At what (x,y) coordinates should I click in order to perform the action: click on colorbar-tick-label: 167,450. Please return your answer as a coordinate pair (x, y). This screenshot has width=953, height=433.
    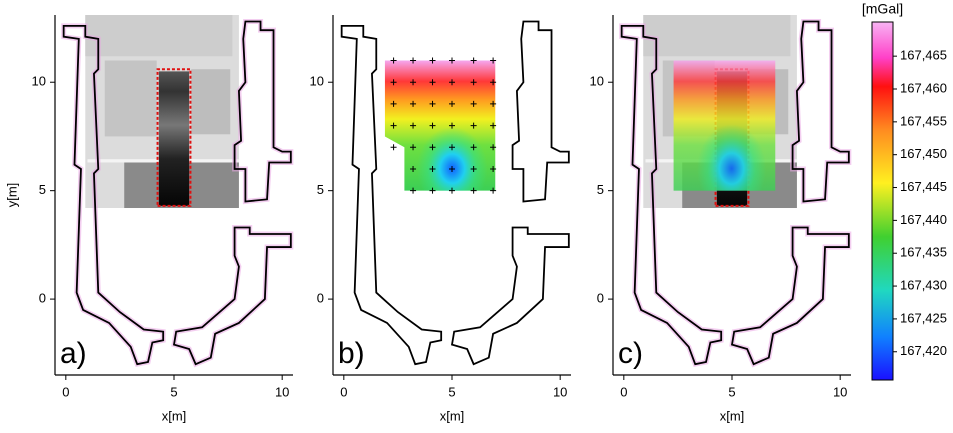
    Looking at the image, I should click on (923, 153).